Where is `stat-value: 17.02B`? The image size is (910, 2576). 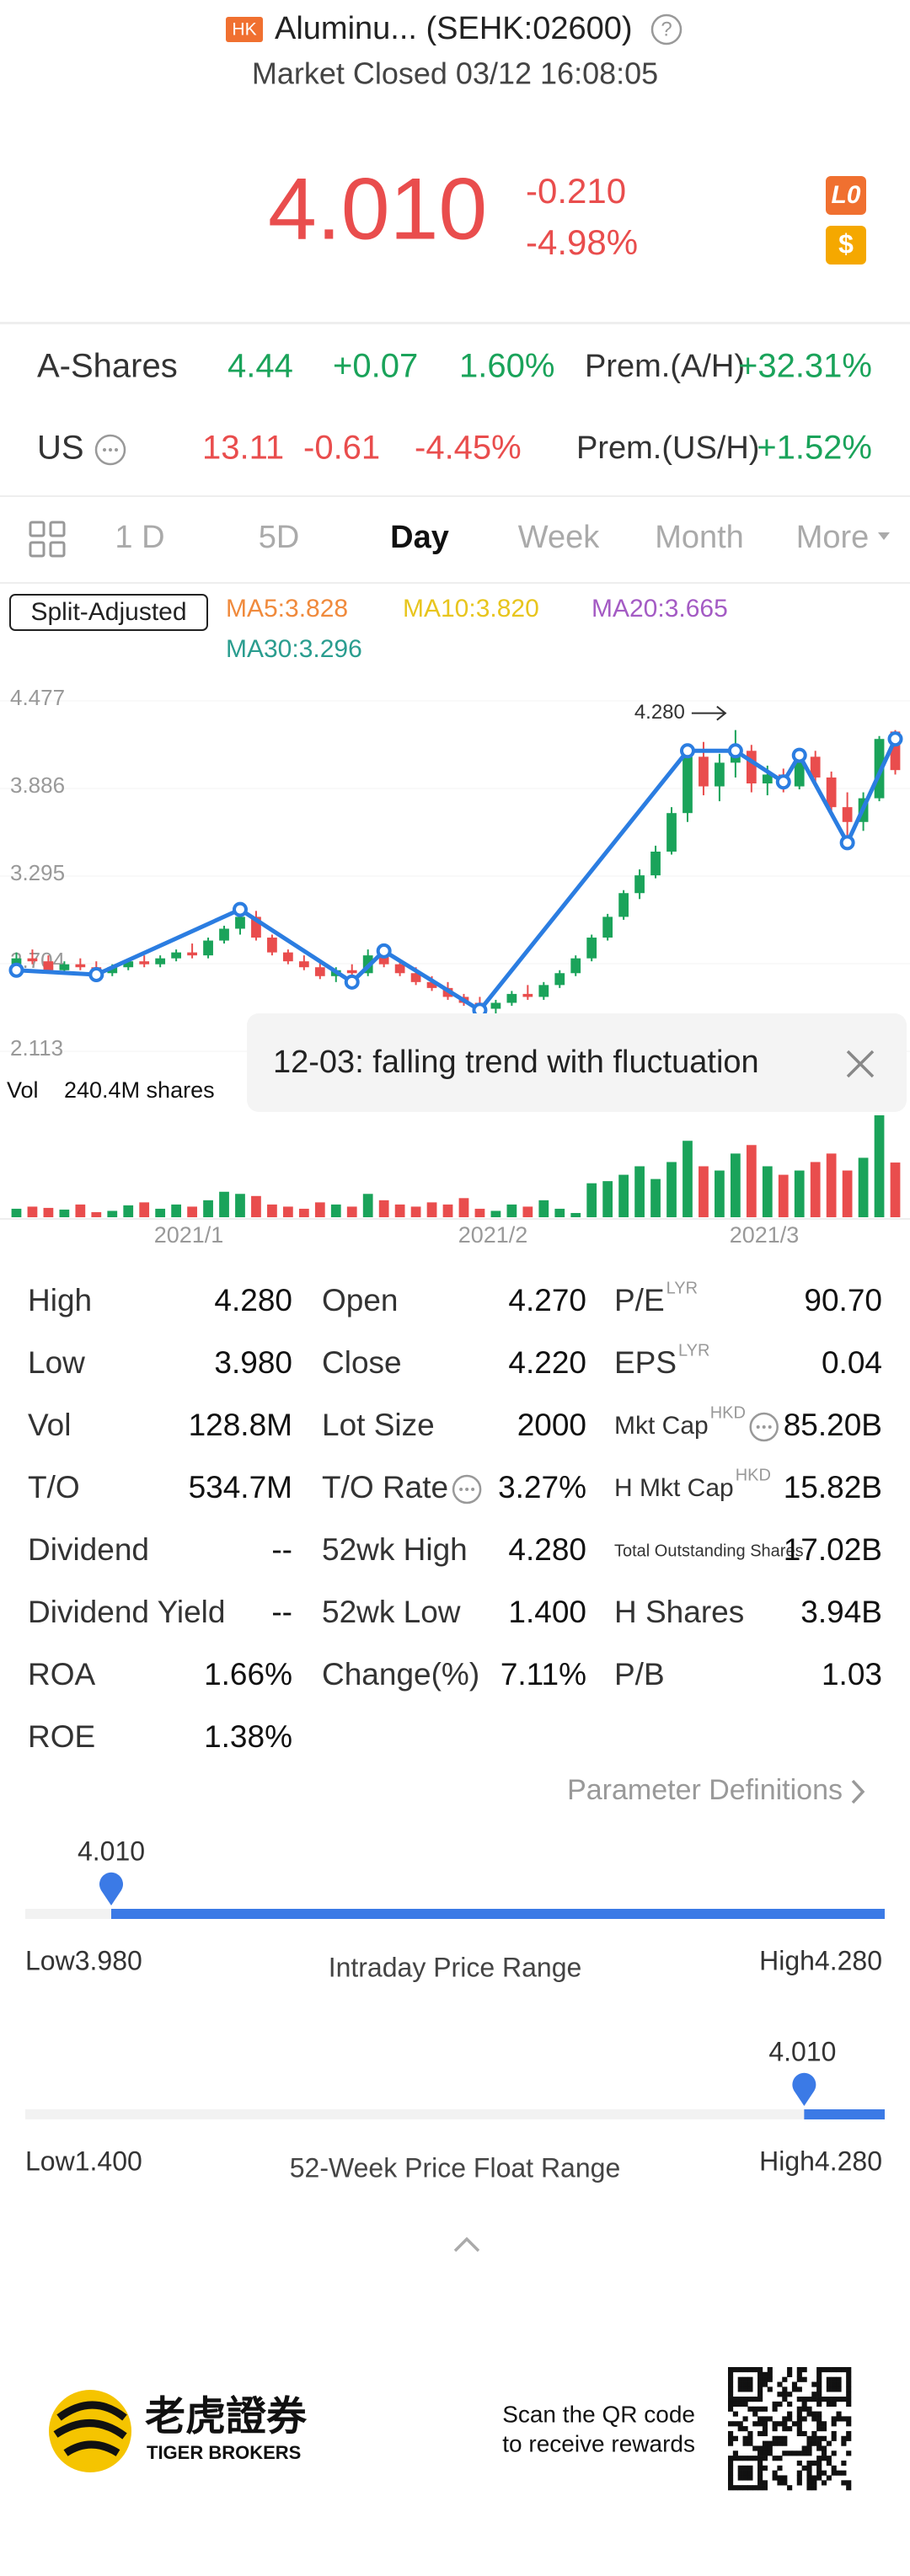
stat-value: 17.02B is located at coordinates (833, 1549).